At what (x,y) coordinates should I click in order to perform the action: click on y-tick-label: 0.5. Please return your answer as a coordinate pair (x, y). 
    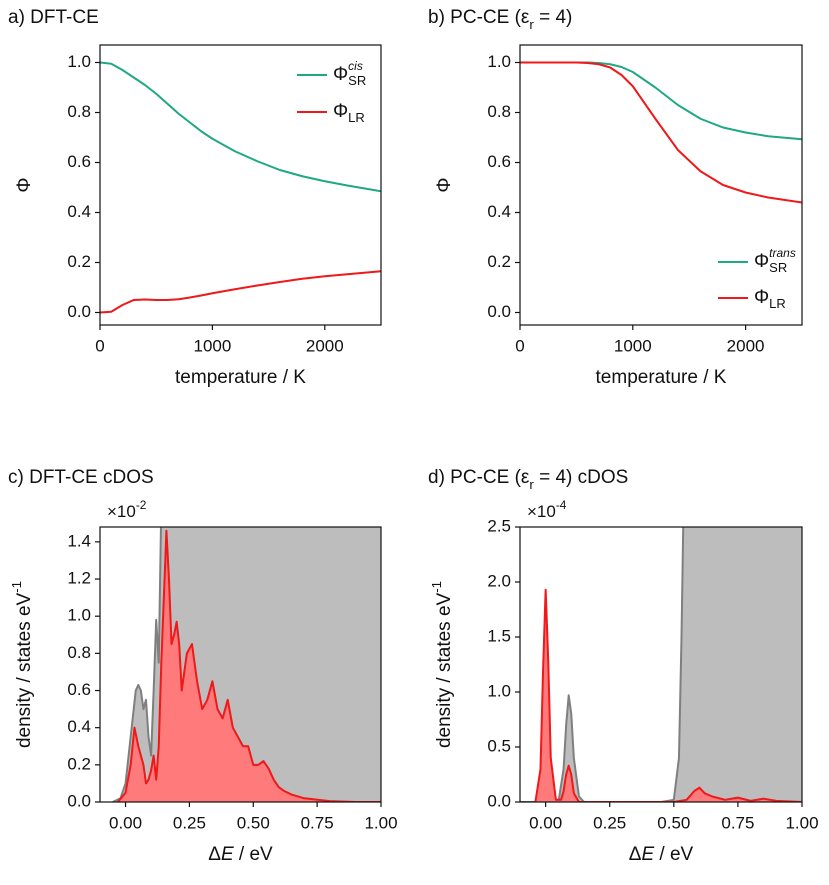
    Looking at the image, I should click on (499, 745).